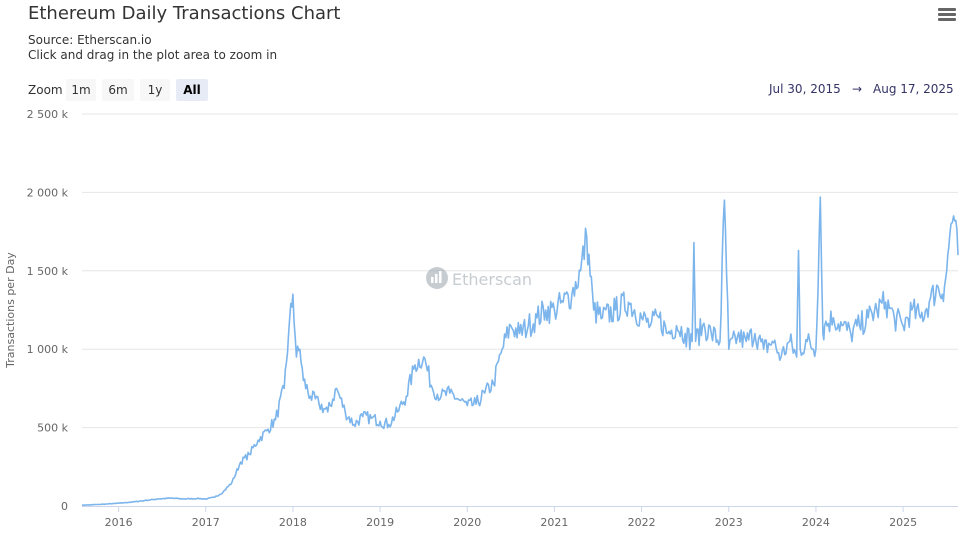 This screenshot has width=964, height=536. What do you see at coordinates (380, 522) in the screenshot?
I see `x-tick-label: 2019` at bounding box center [380, 522].